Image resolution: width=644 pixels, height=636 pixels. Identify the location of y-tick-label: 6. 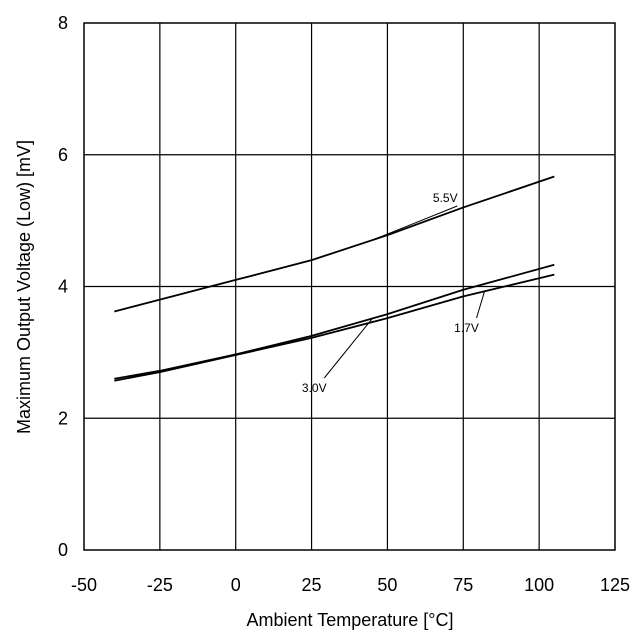
(63, 155).